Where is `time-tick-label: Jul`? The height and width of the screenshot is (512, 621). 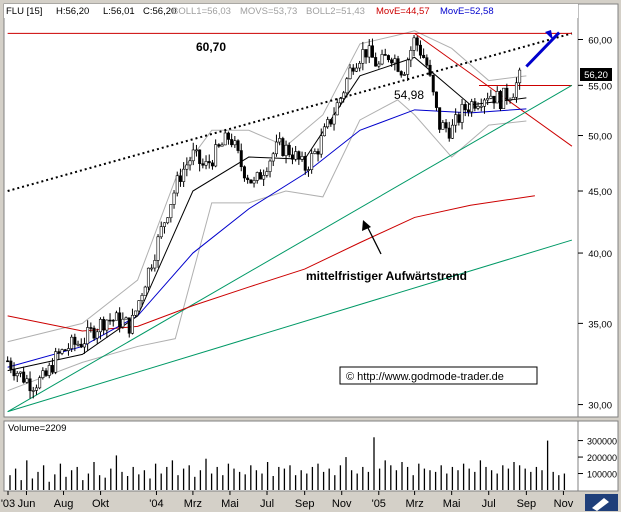 time-tick-label: Jul is located at coordinates (267, 504).